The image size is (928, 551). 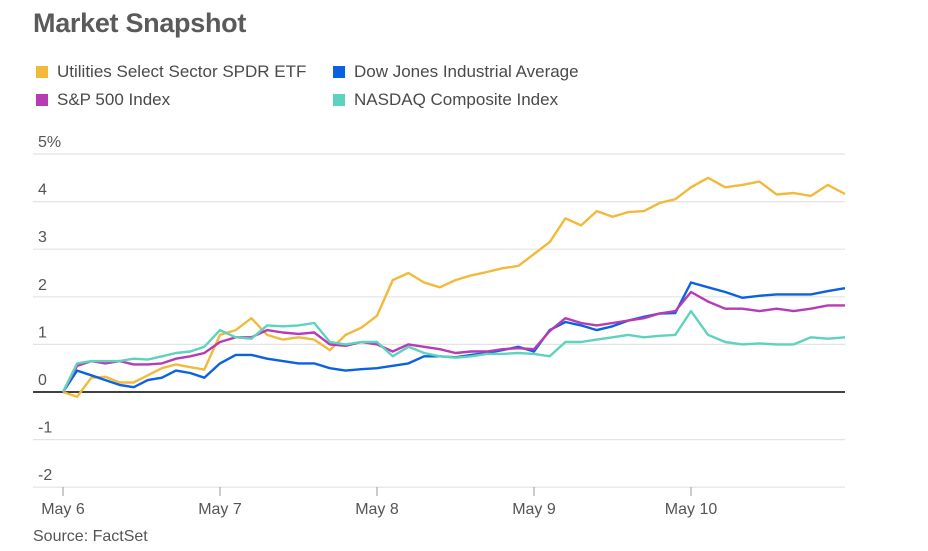 I want to click on y-tick-label: 5%, so click(x=49, y=142).